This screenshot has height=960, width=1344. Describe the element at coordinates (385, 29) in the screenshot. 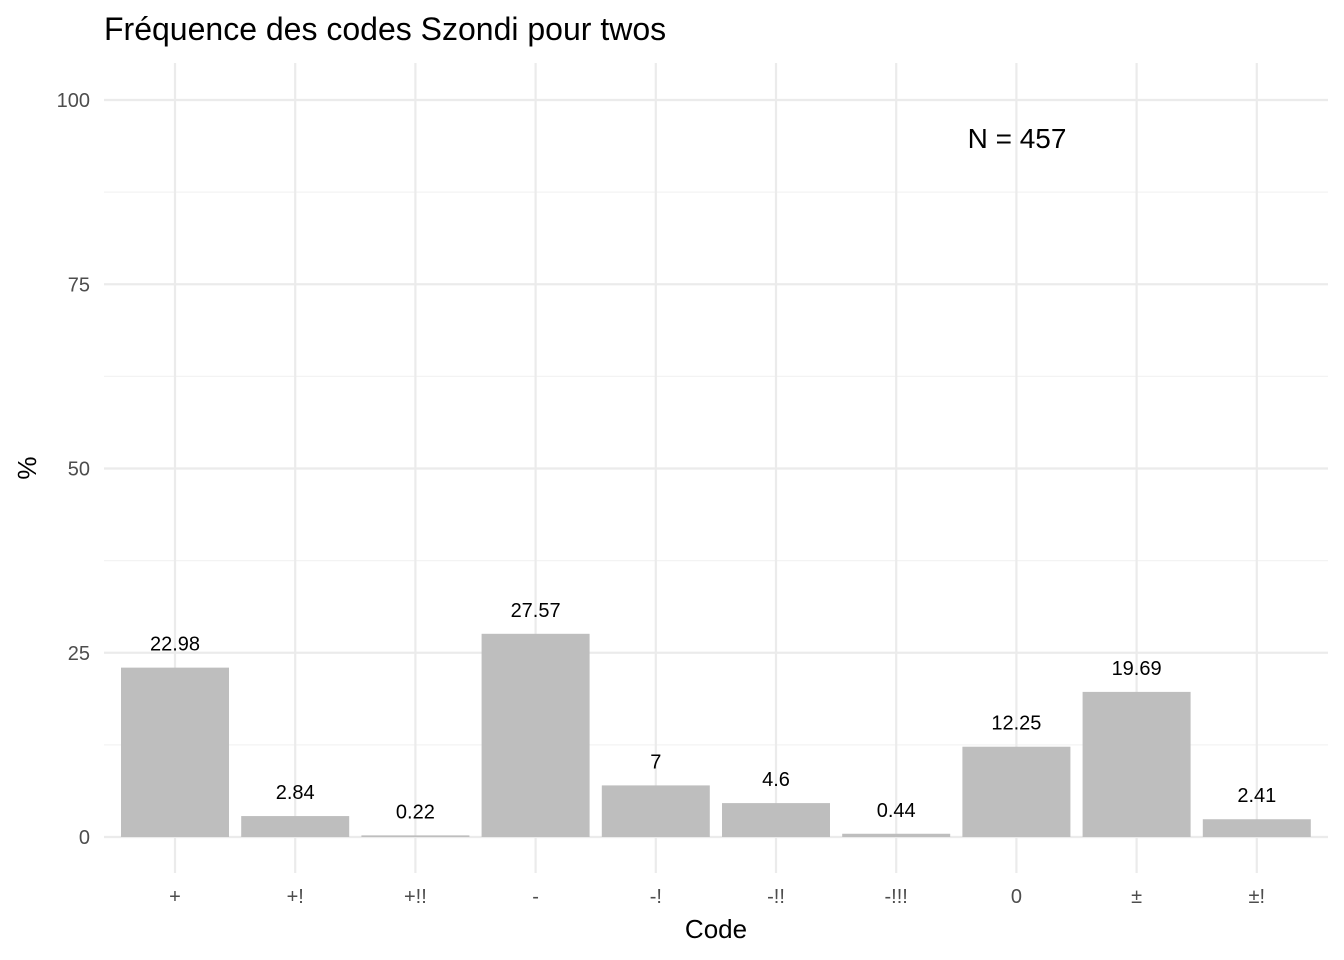

I see `chart-title: Fréquence des codes Szondi pour twos` at that location.